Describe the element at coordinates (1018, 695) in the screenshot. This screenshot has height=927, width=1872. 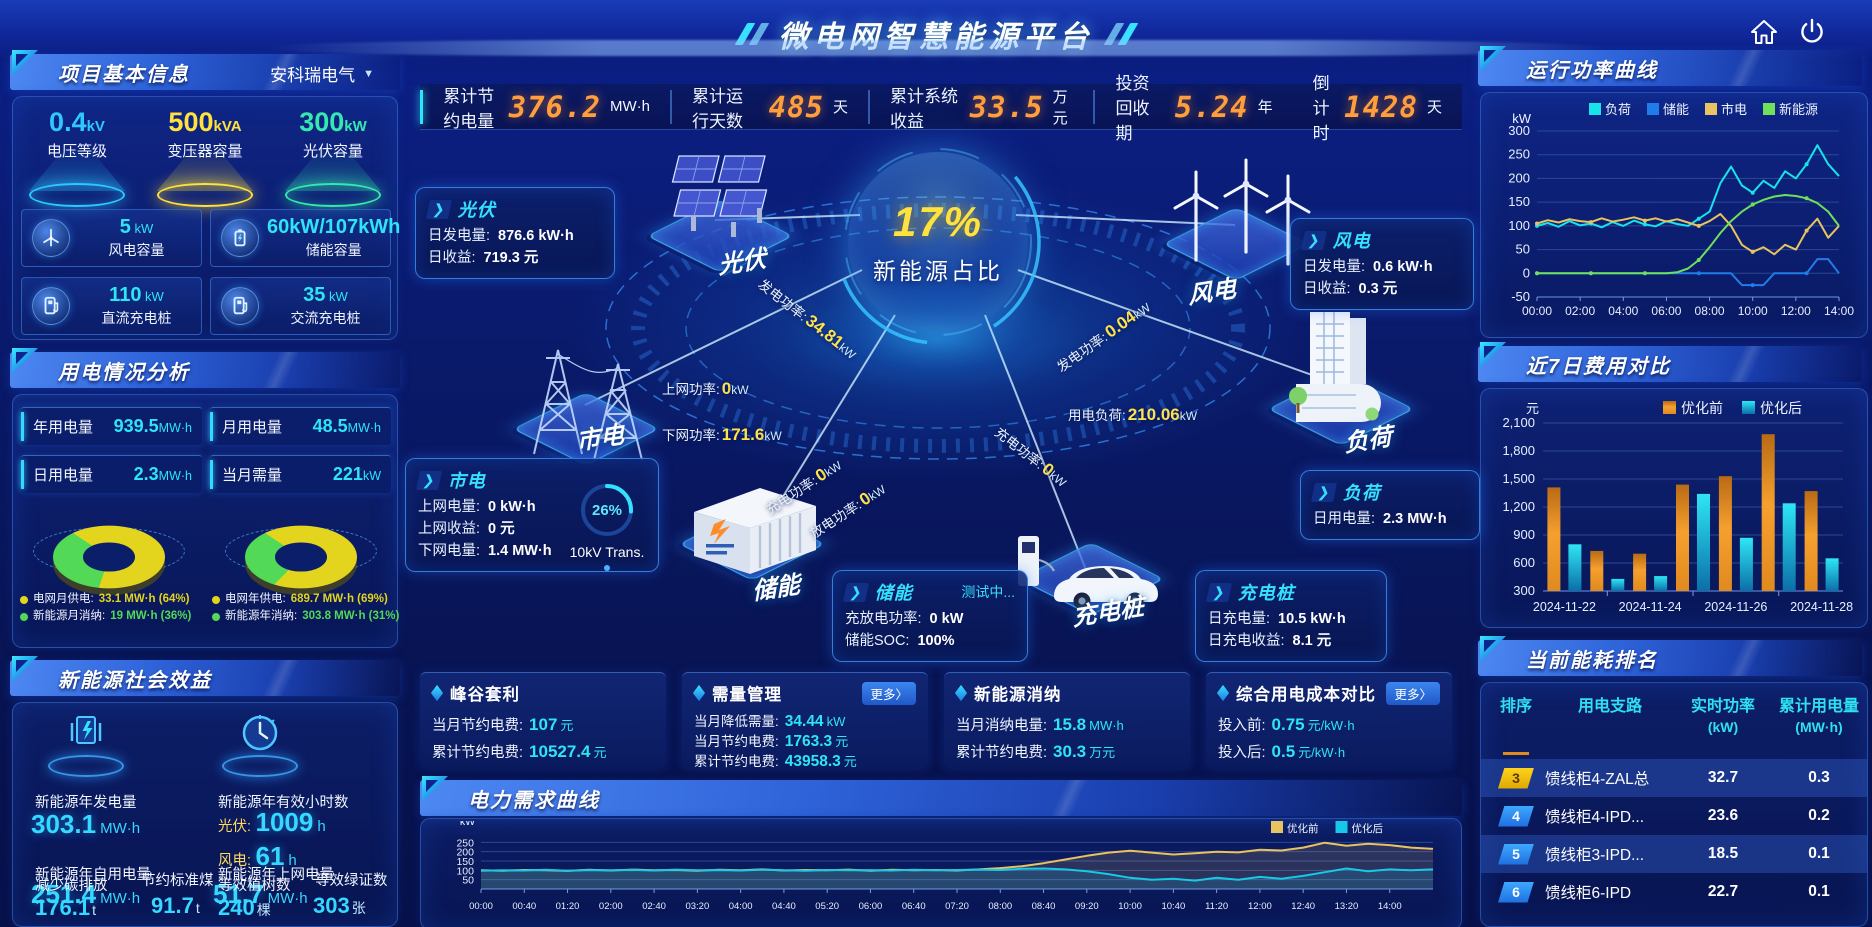
I see `summary-panel-title: 新能源消纳` at that location.